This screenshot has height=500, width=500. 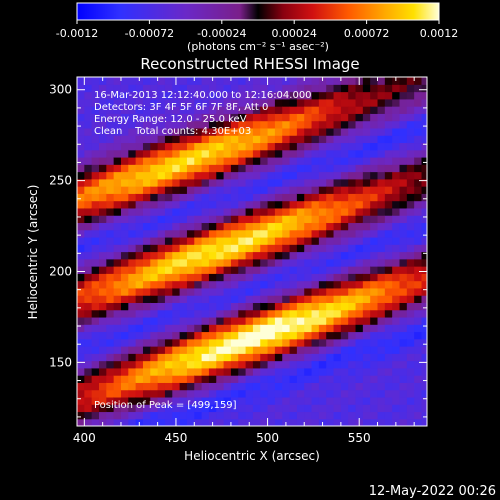 I want to click on colorbar-tick-label: 0.00024, so click(x=294, y=33).